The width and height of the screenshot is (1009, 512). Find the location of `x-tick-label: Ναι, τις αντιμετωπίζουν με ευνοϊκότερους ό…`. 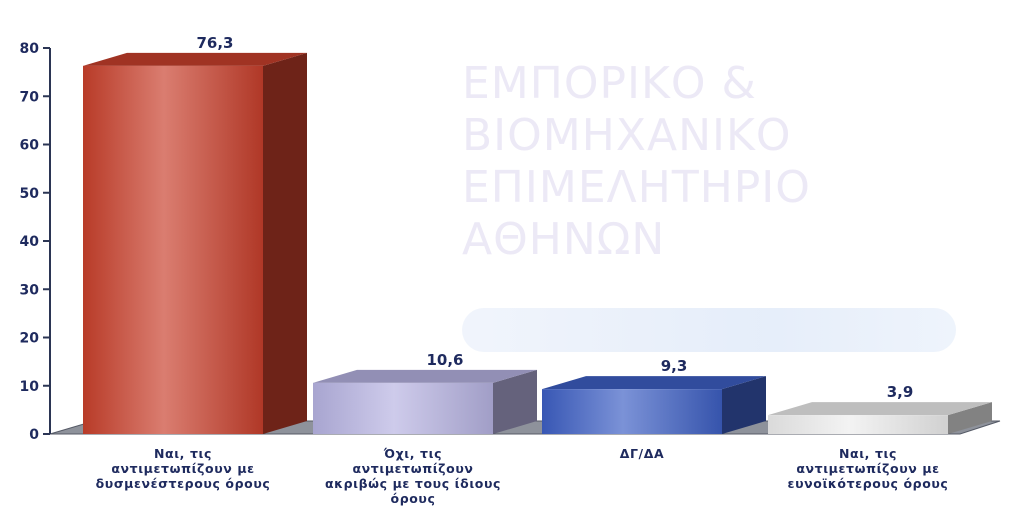

x-tick-label: Ναι, τις αντιμετωπίζουν με ευνοϊκότερους ό… is located at coordinates (868, 468).